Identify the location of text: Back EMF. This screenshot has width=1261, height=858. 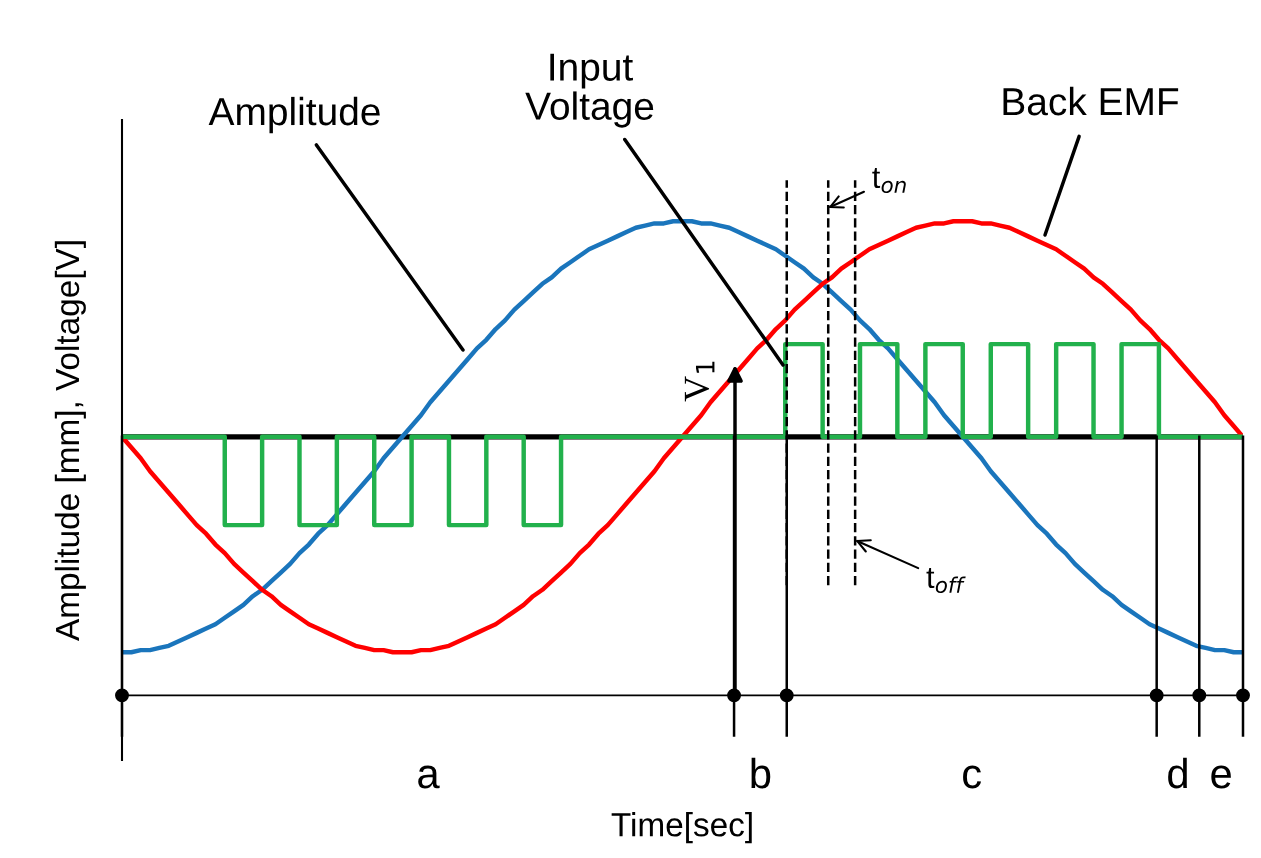
(1091, 101).